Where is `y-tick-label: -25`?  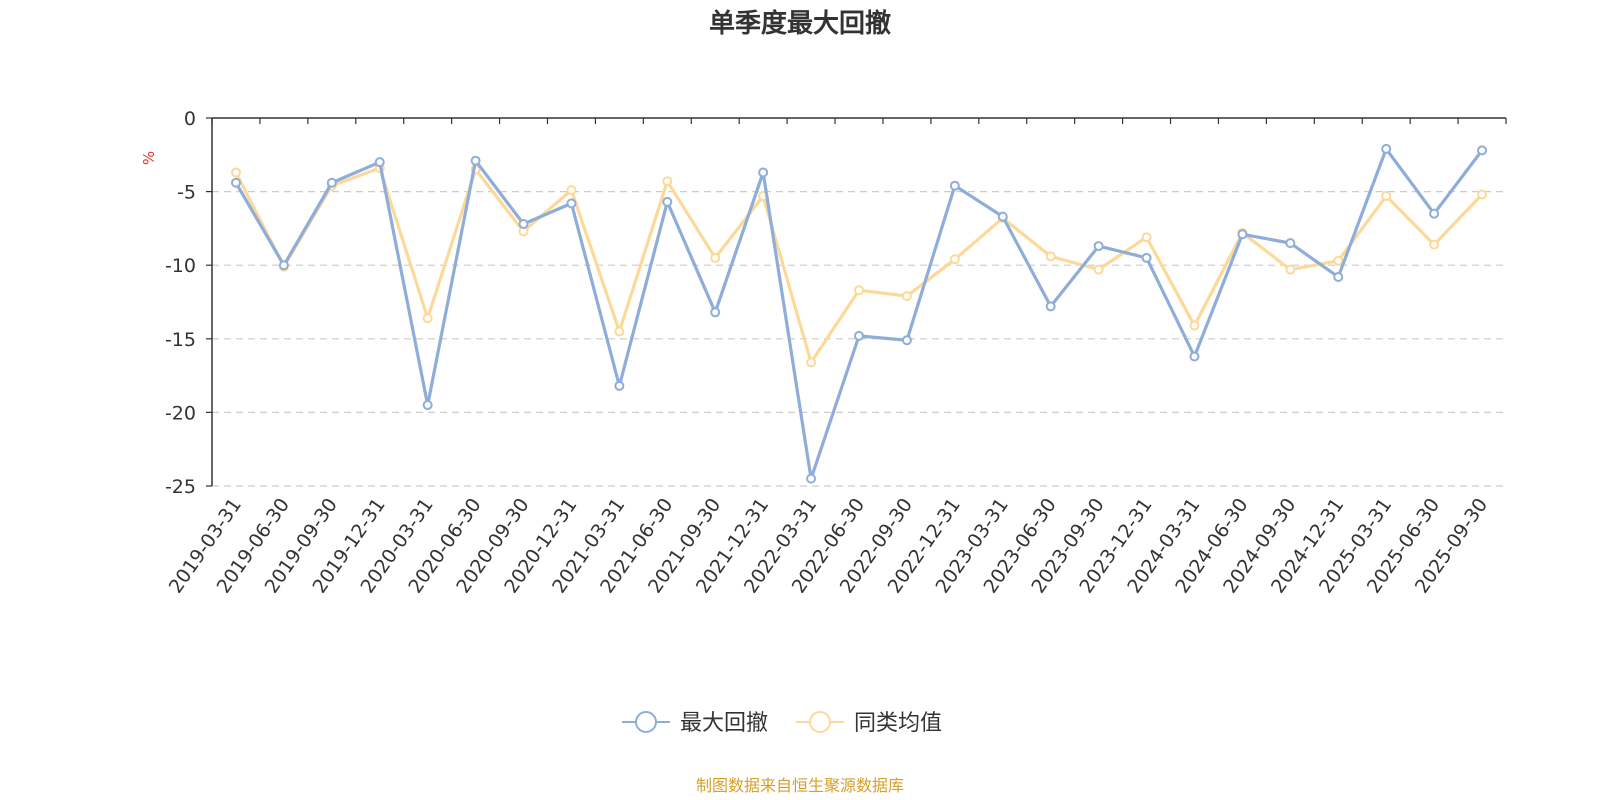
y-tick-label: -25 is located at coordinates (180, 487).